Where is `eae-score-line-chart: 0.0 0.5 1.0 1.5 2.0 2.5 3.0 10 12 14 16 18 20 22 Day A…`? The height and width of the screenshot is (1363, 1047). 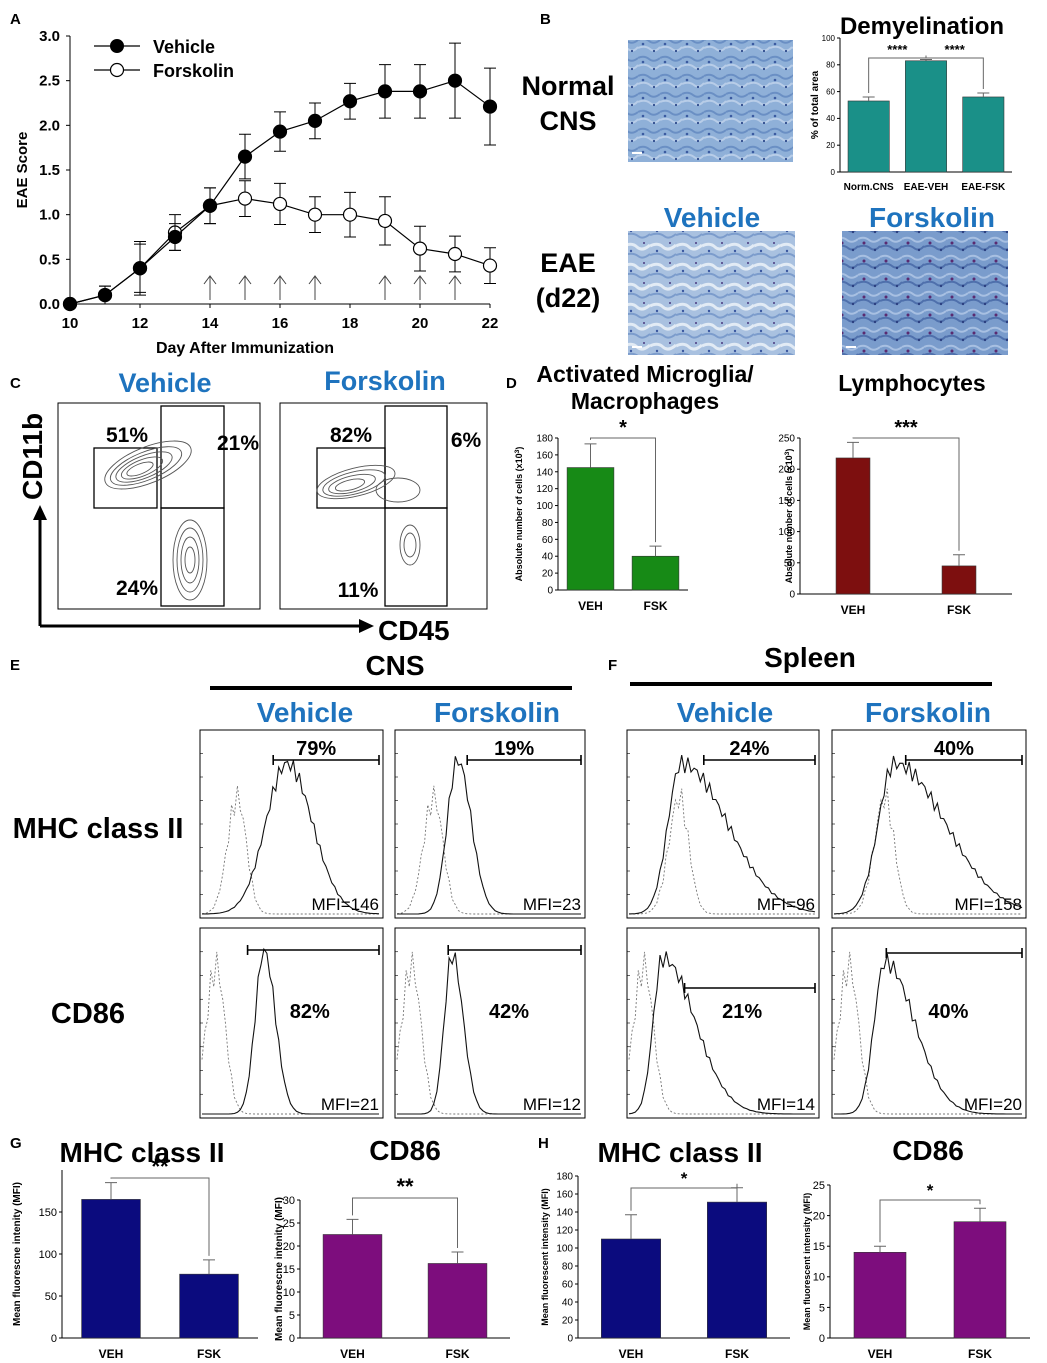 eae-score-line-chart: 0.0 0.5 1.0 1.5 2.0 2.5 3.0 10 12 14 16 18 20 22 Day A… is located at coordinates (256, 192).